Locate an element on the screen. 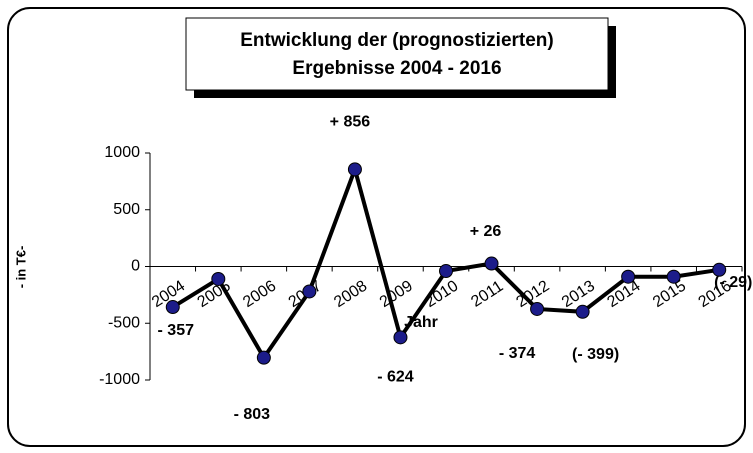 The image size is (753, 453). y-tick-label: -1000 is located at coordinates (119, 379).